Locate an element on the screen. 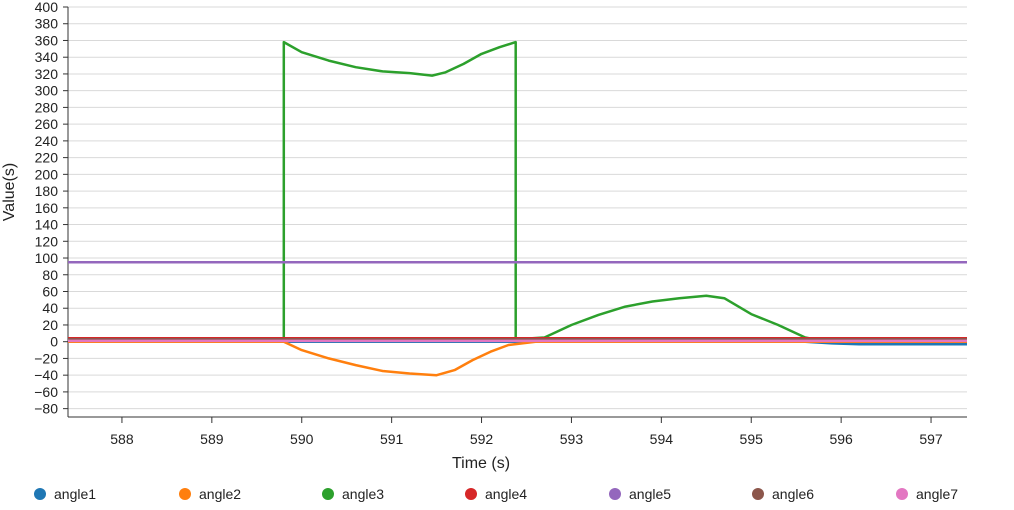 The image size is (1014, 510). x-tick-label: 593 is located at coordinates (572, 439).